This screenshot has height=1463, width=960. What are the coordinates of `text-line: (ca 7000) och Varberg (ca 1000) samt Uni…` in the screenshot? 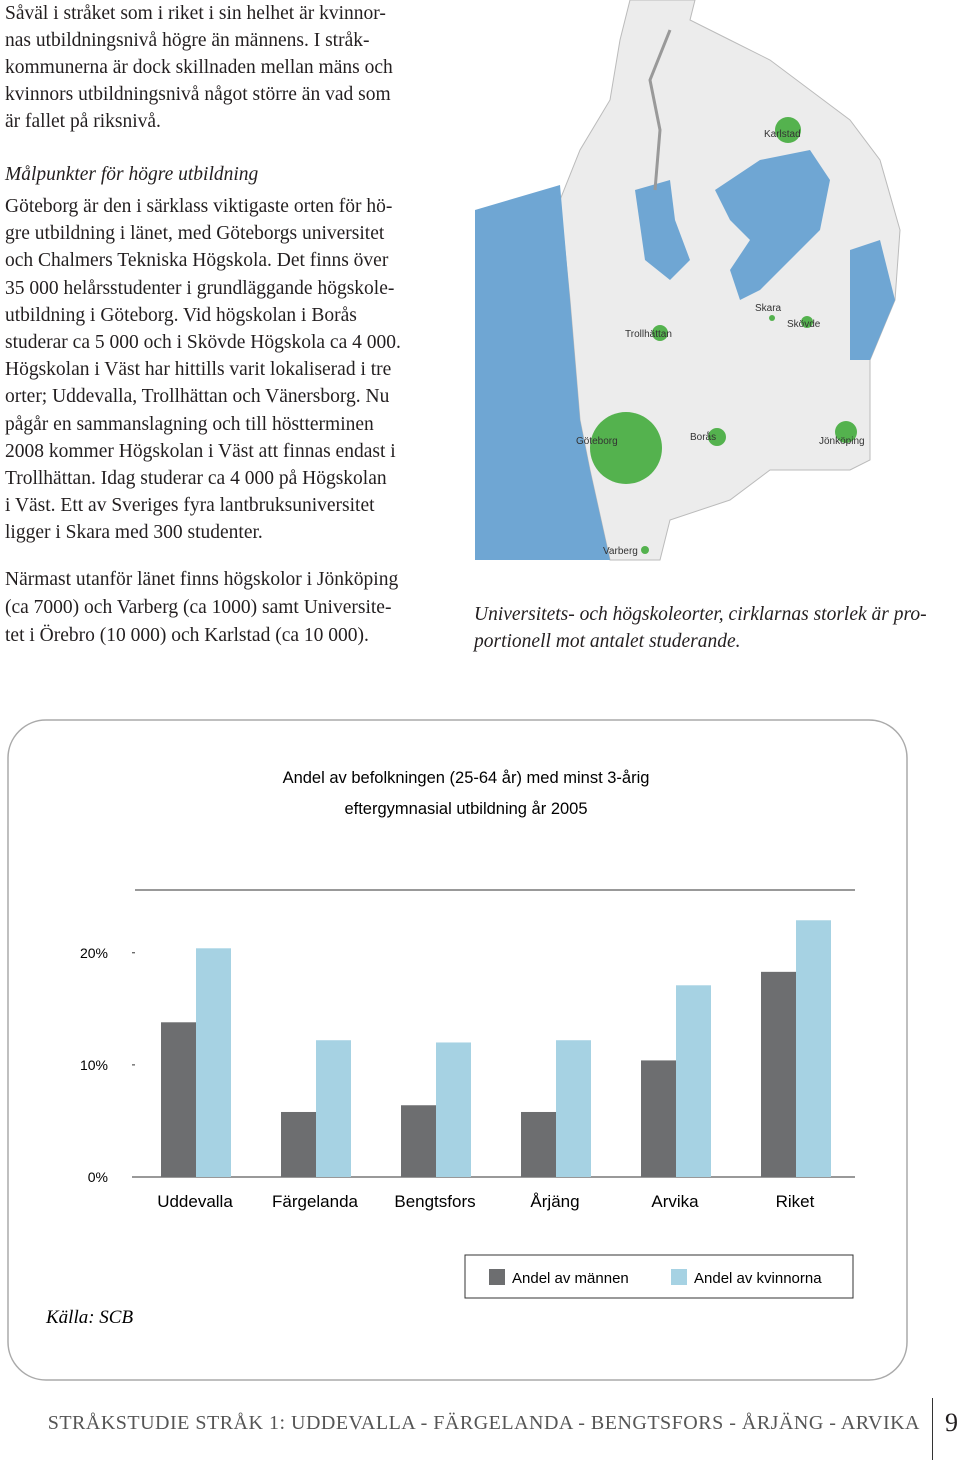 It's located at (198, 607).